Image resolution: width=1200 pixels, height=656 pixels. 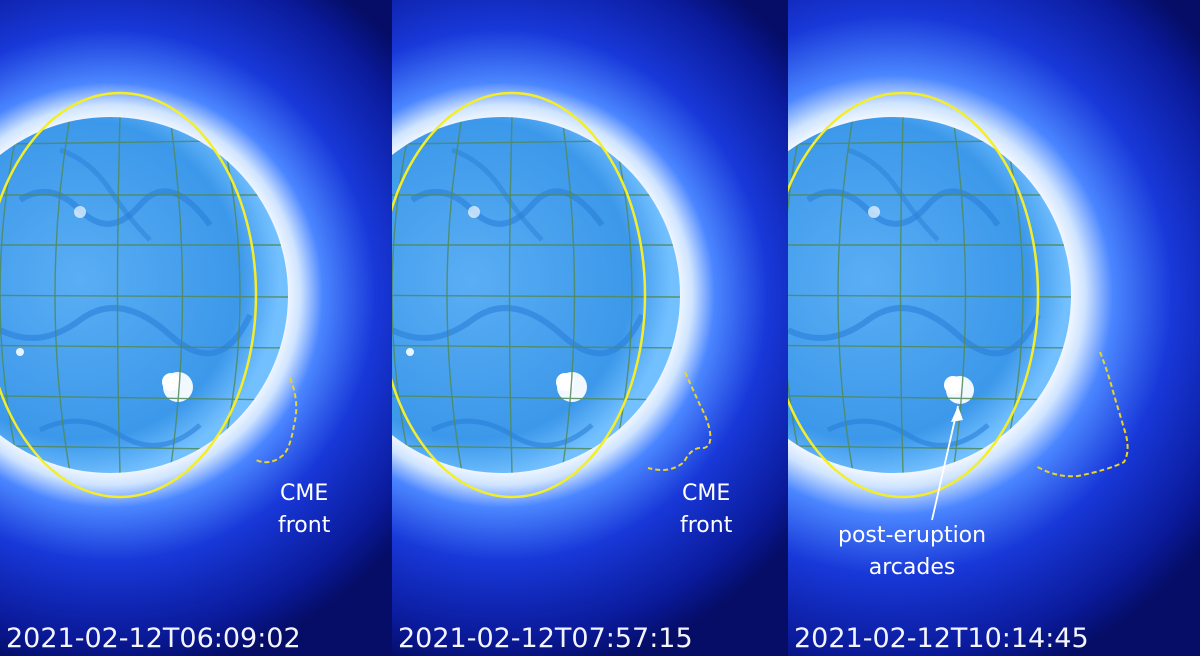 What do you see at coordinates (545, 638) in the screenshot?
I see `timestamp: 2021-02-12T07:57:15` at bounding box center [545, 638].